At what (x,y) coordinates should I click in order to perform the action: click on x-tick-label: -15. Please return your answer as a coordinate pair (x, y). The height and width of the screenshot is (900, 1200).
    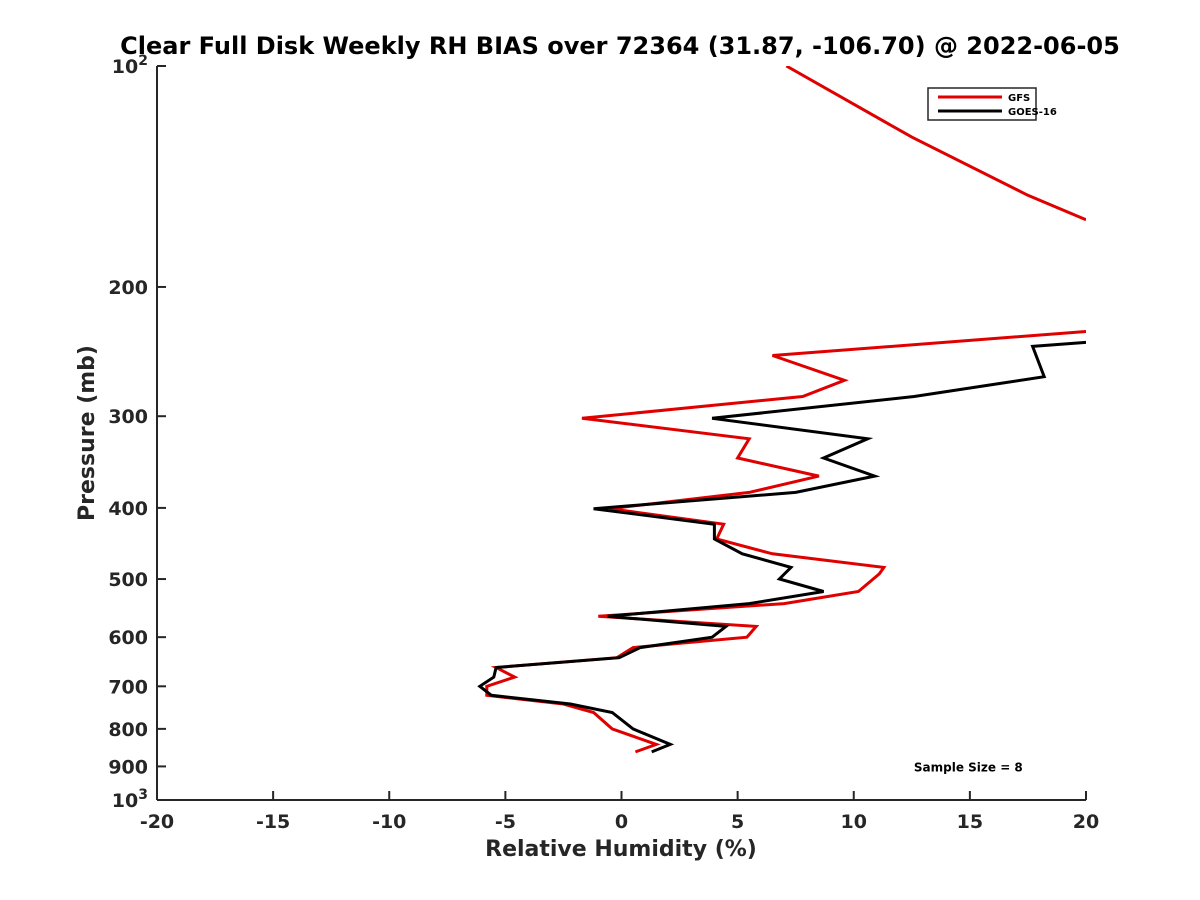
    Looking at the image, I should click on (273, 822).